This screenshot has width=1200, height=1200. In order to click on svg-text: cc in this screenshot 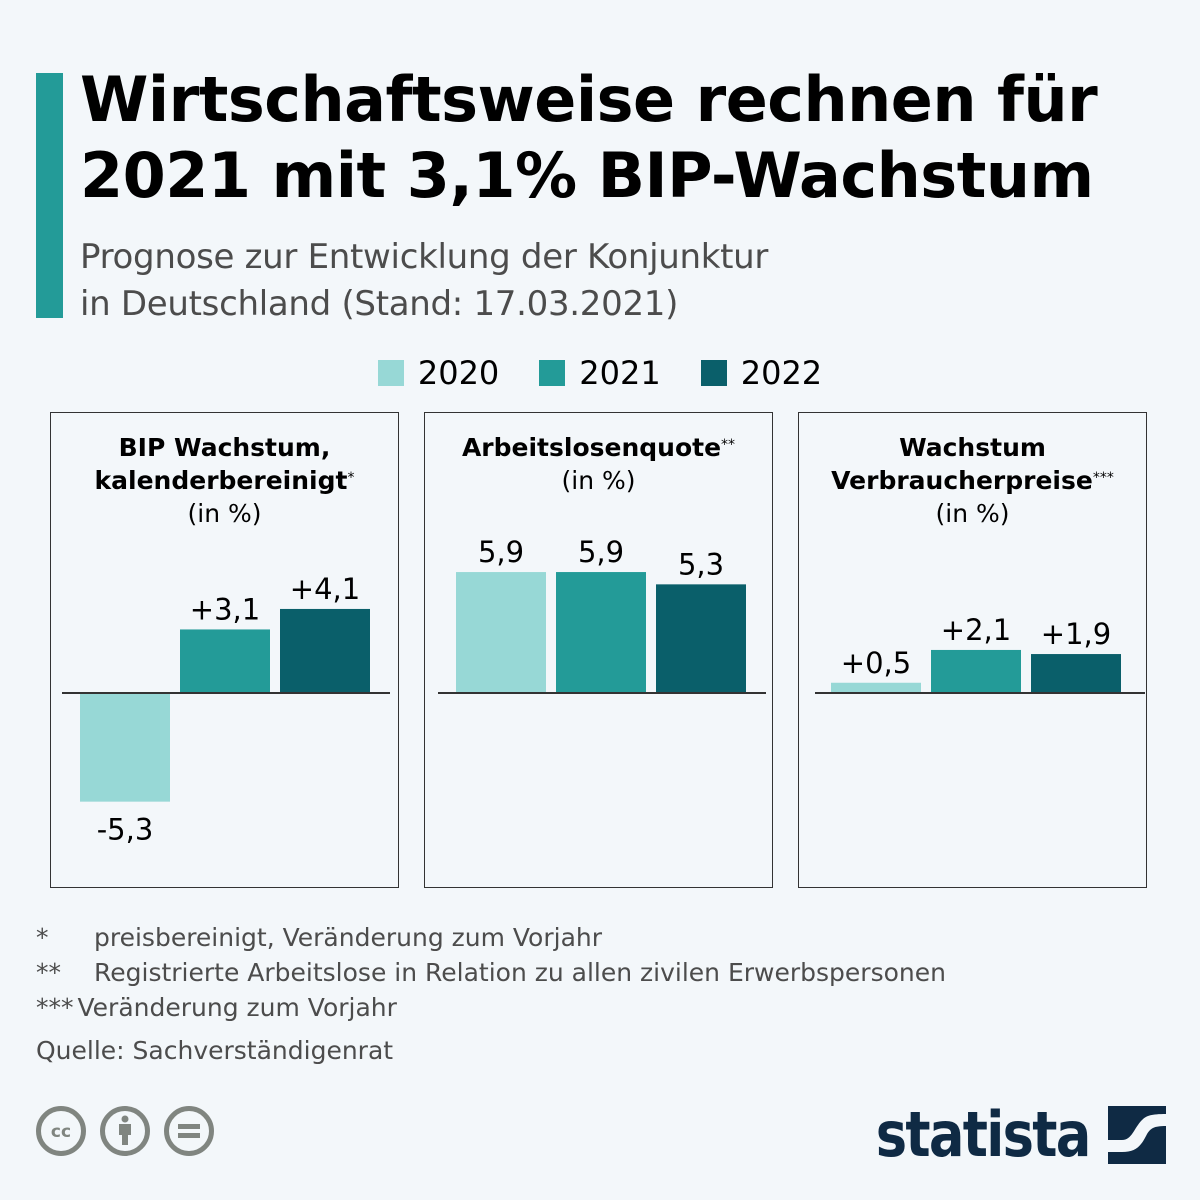, I will do `click(61, 1132)`.